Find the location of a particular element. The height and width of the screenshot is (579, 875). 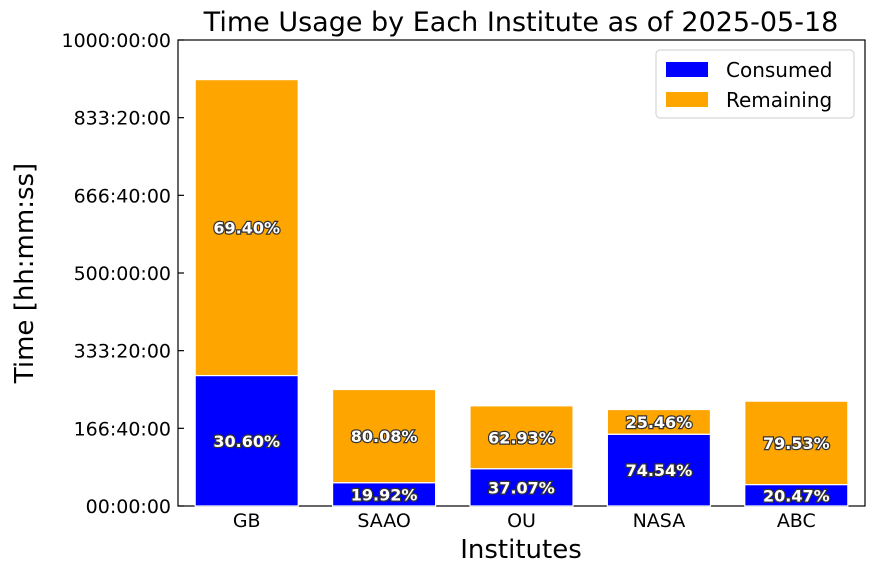

legend-label-consumed: Consumed is located at coordinates (779, 70).